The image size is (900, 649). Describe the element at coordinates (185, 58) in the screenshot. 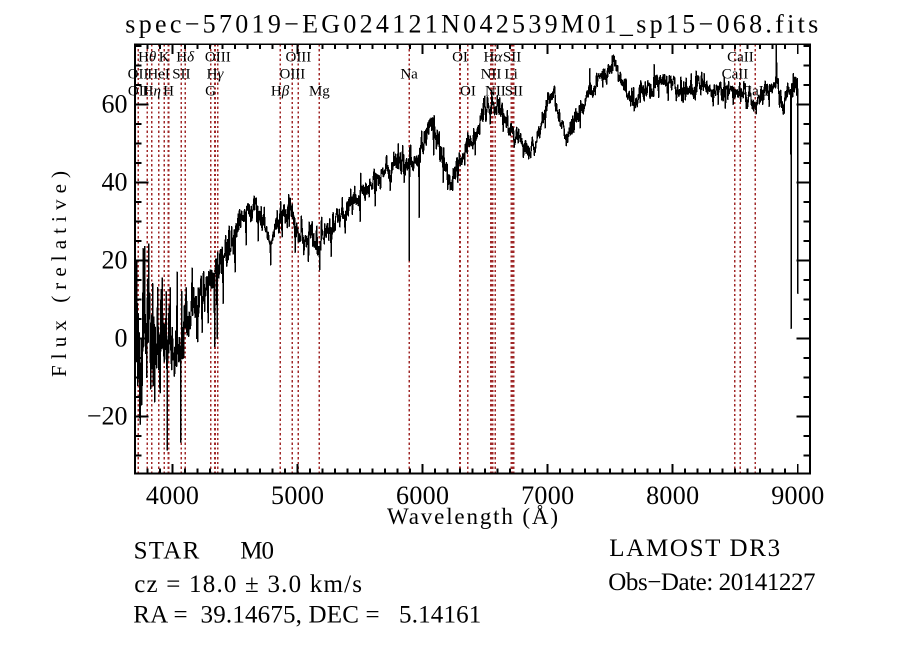

I see `svg-text: Hδ` at that location.